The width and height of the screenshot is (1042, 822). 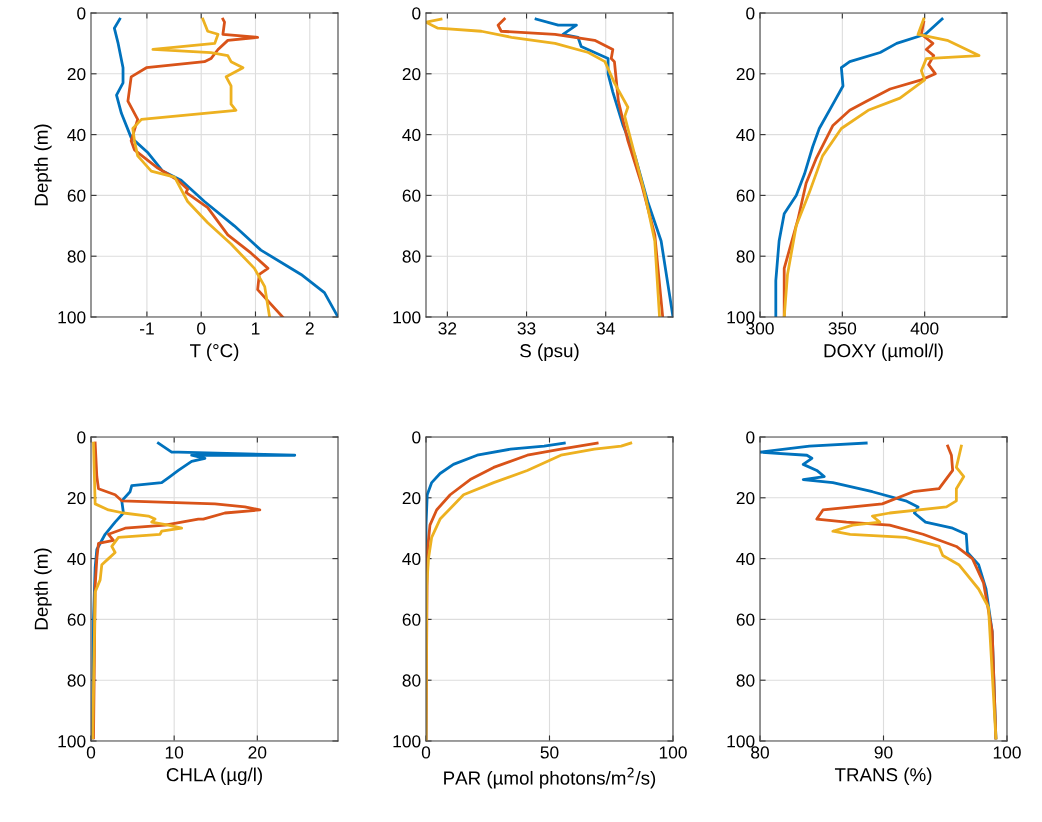 I want to click on x-axis-title: T (°C), so click(x=214, y=352).